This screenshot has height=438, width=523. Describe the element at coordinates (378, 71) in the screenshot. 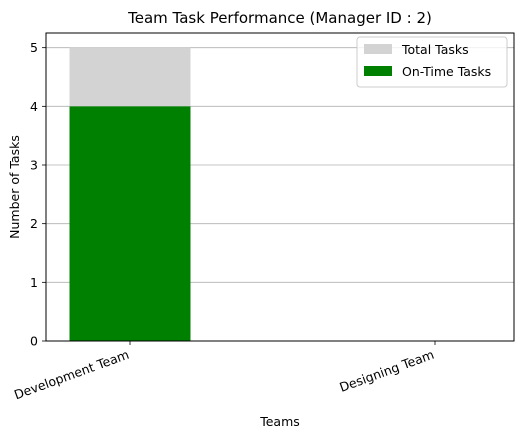

I see `legend-swatch-on-time-tasks` at that location.